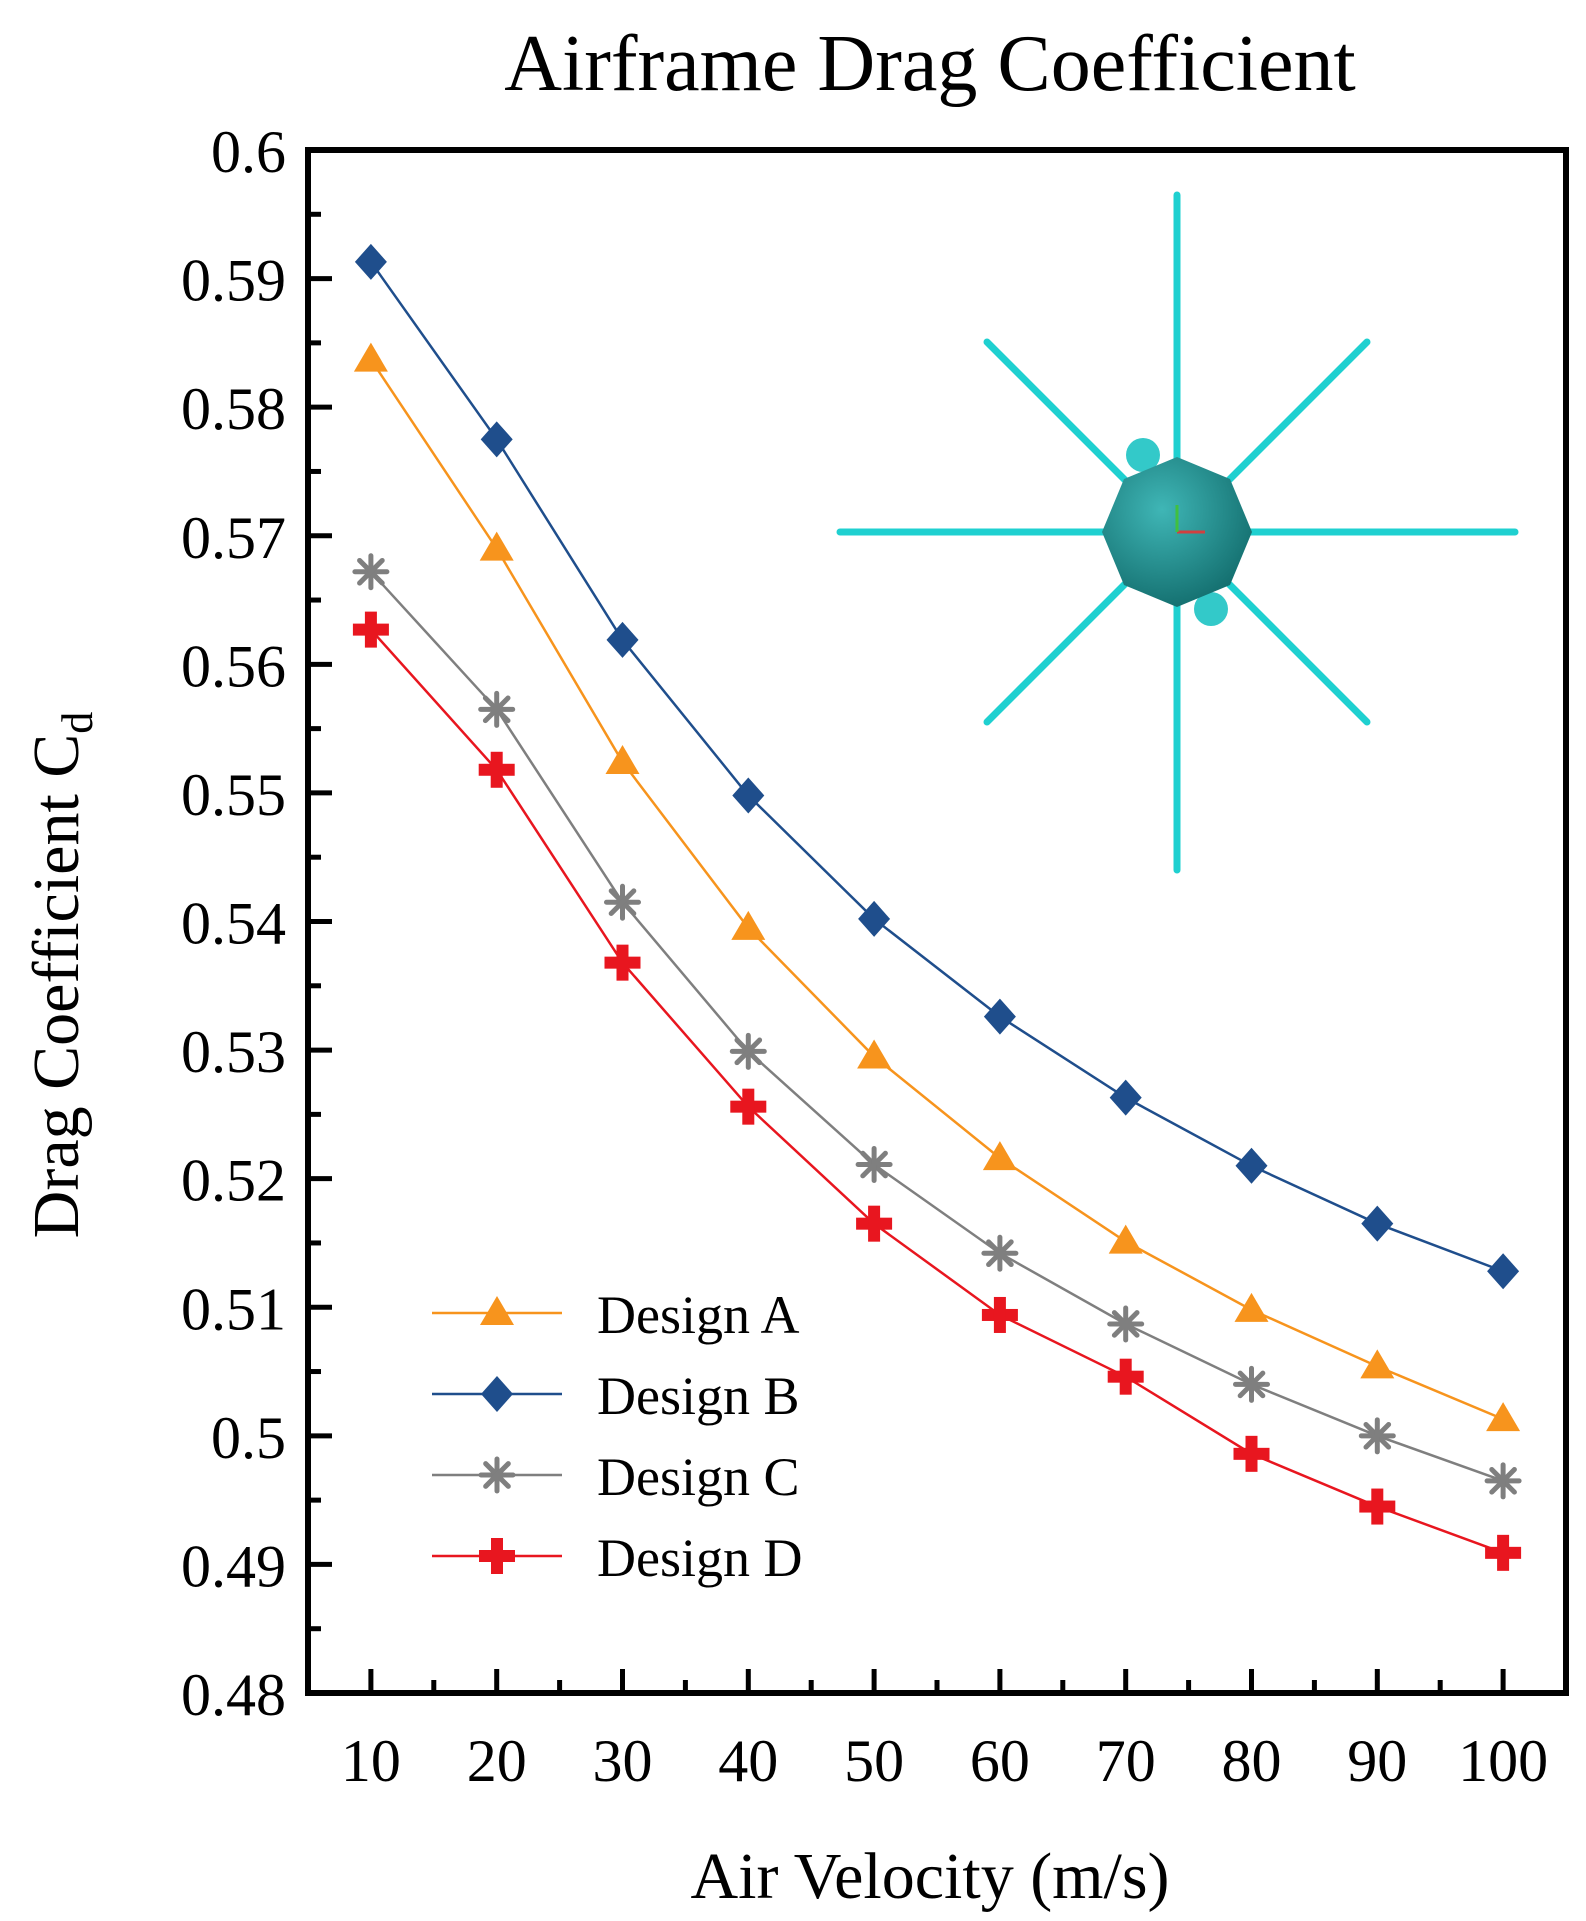 This screenshot has height=1921, width=1586. I want to click on y-tick-label: 0.6, so click(248, 152).